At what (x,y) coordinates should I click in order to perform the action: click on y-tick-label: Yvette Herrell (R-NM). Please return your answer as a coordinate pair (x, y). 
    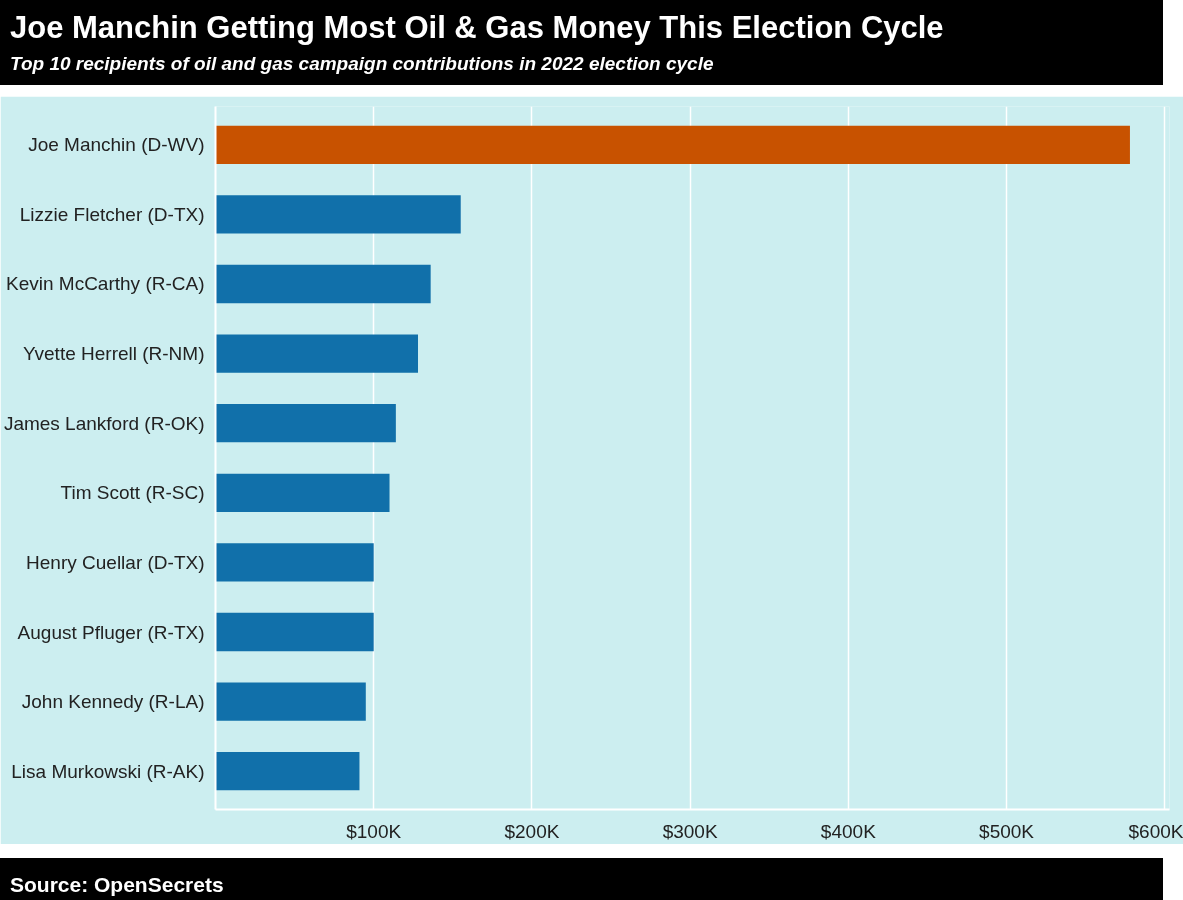
    Looking at the image, I should click on (113, 354).